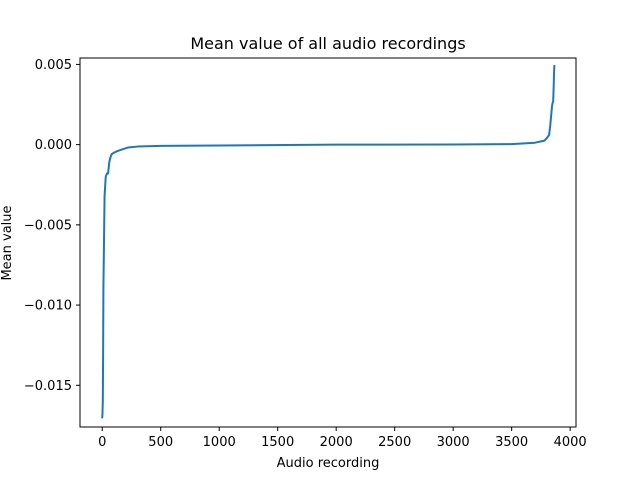  What do you see at coordinates (327, 43) in the screenshot?
I see `chart-title: Mean value of all audio recordings` at bounding box center [327, 43].